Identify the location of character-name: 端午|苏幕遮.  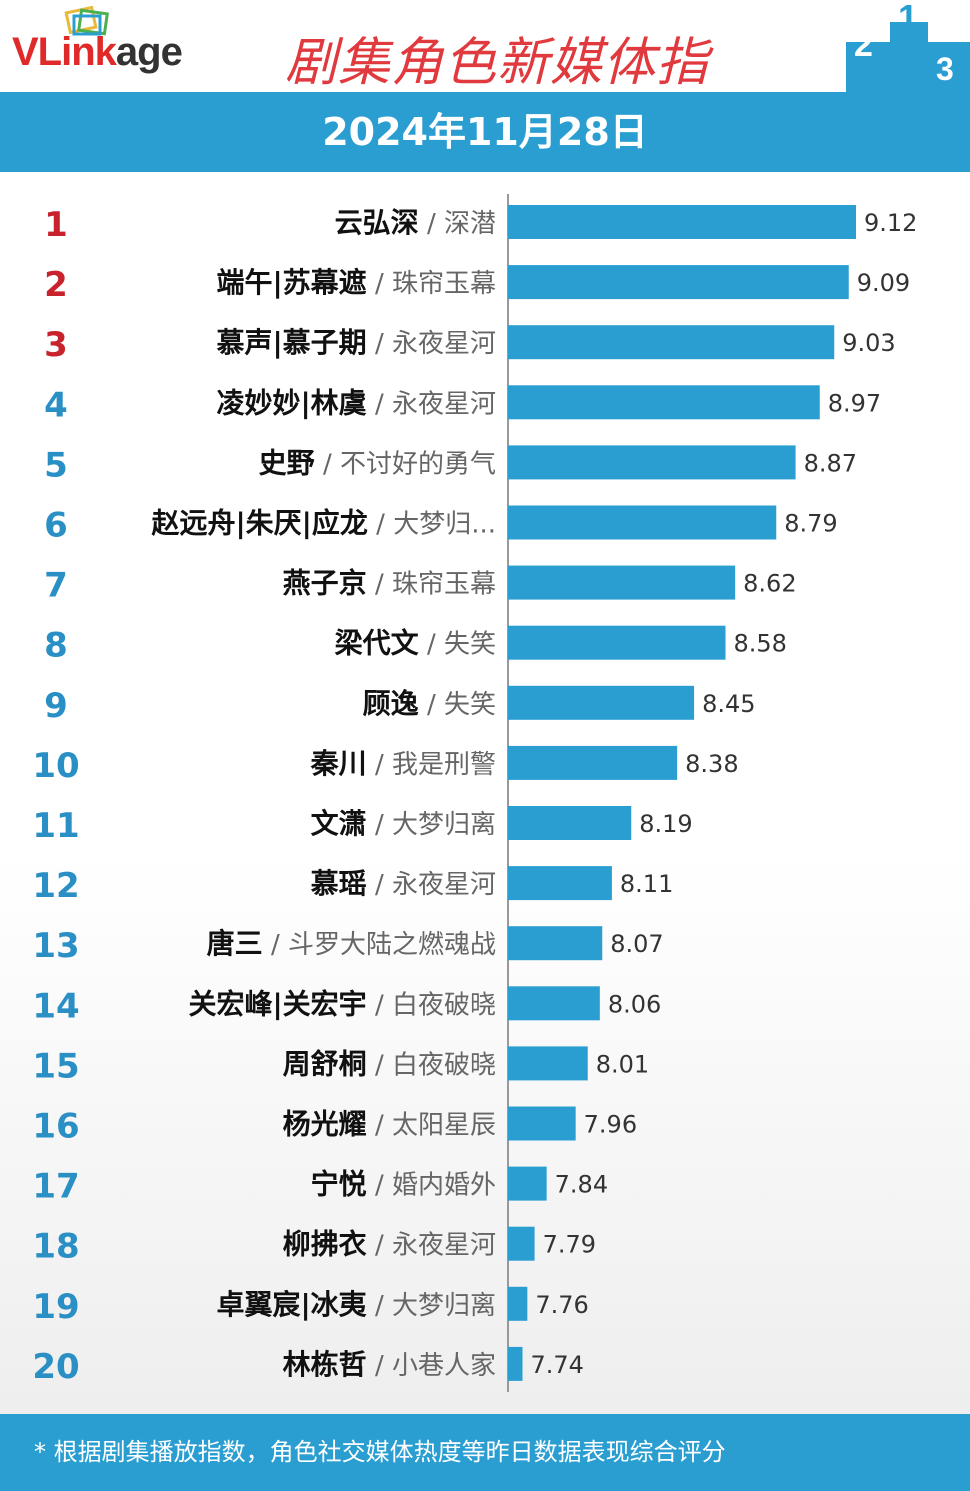
(291, 282).